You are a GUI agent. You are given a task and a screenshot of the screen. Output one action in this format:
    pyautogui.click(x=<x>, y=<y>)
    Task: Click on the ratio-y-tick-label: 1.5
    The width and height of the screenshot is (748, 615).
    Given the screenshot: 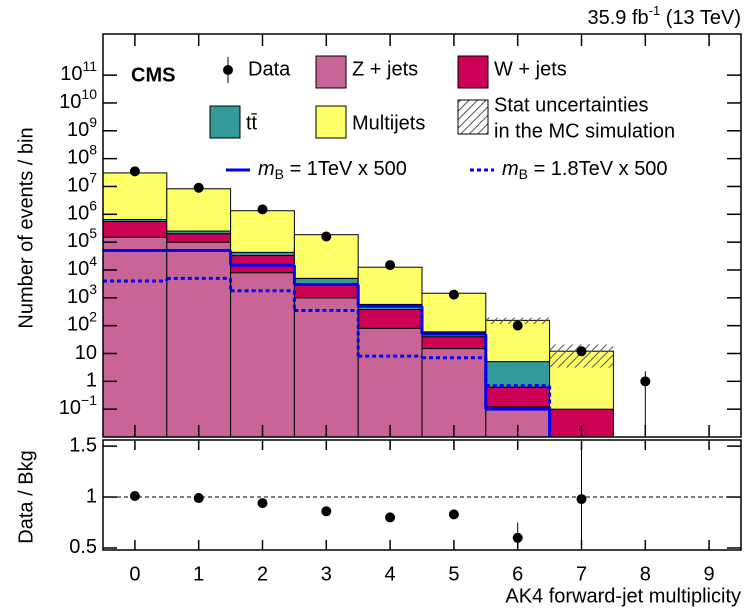 What is the action you would take?
    pyautogui.click(x=83, y=445)
    